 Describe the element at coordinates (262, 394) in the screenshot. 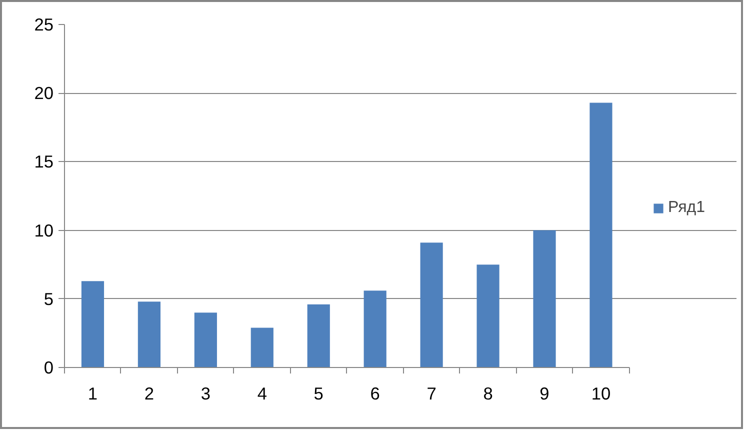

I see `x-tick-label: 4` at that location.